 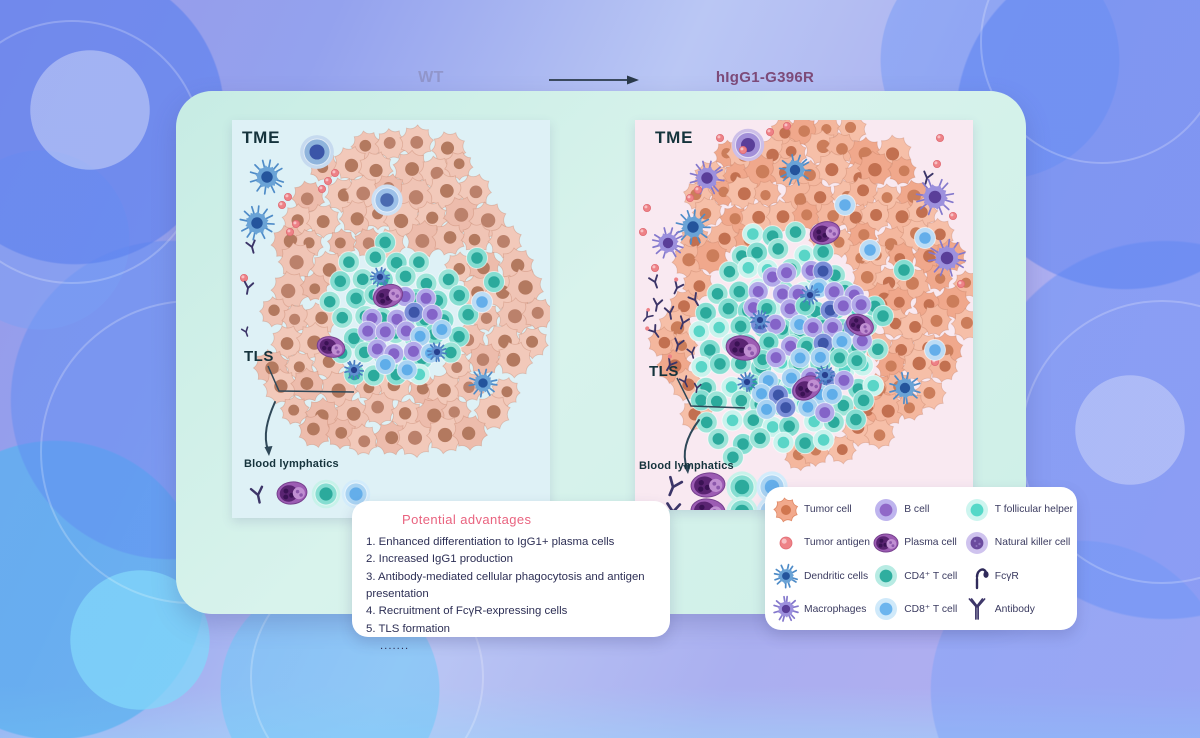 I want to click on legend-column: B cell Plasma cell CD4⁺ T cell CD8⁺ T cell, so click(x=916, y=559).